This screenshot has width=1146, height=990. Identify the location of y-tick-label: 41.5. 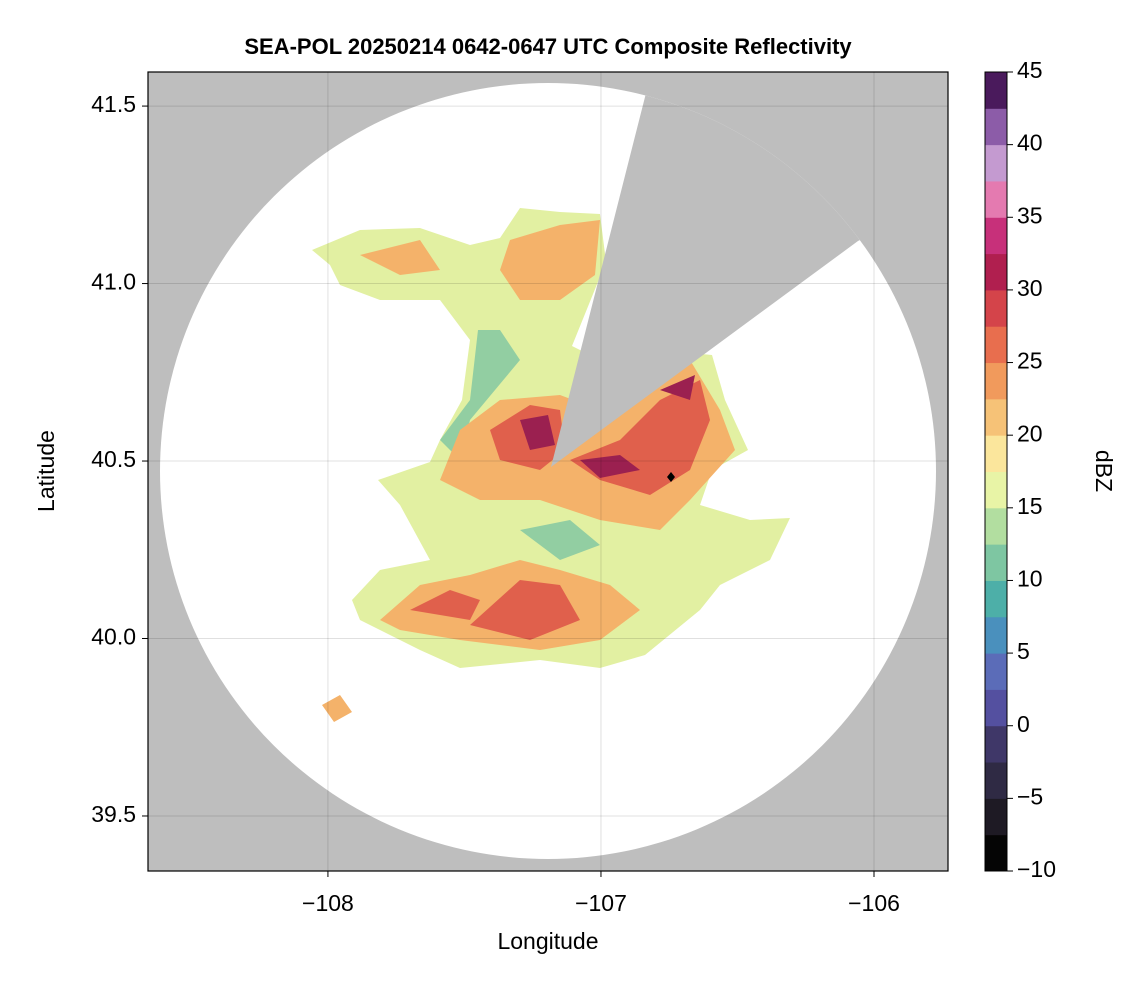
(113, 104).